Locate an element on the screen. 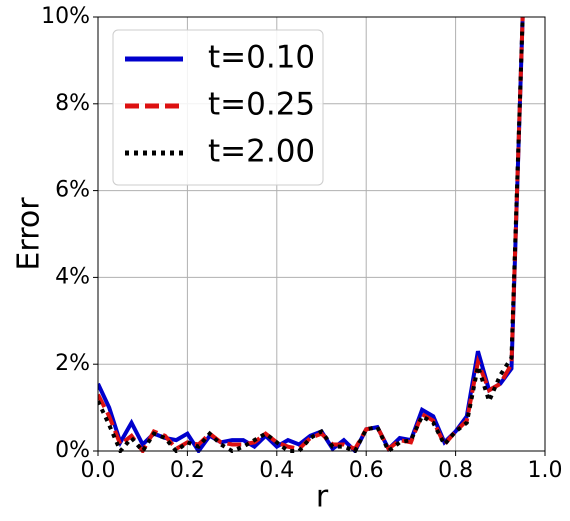 The width and height of the screenshot is (570, 521). x-tick-label: 0.4 is located at coordinates (276, 470).